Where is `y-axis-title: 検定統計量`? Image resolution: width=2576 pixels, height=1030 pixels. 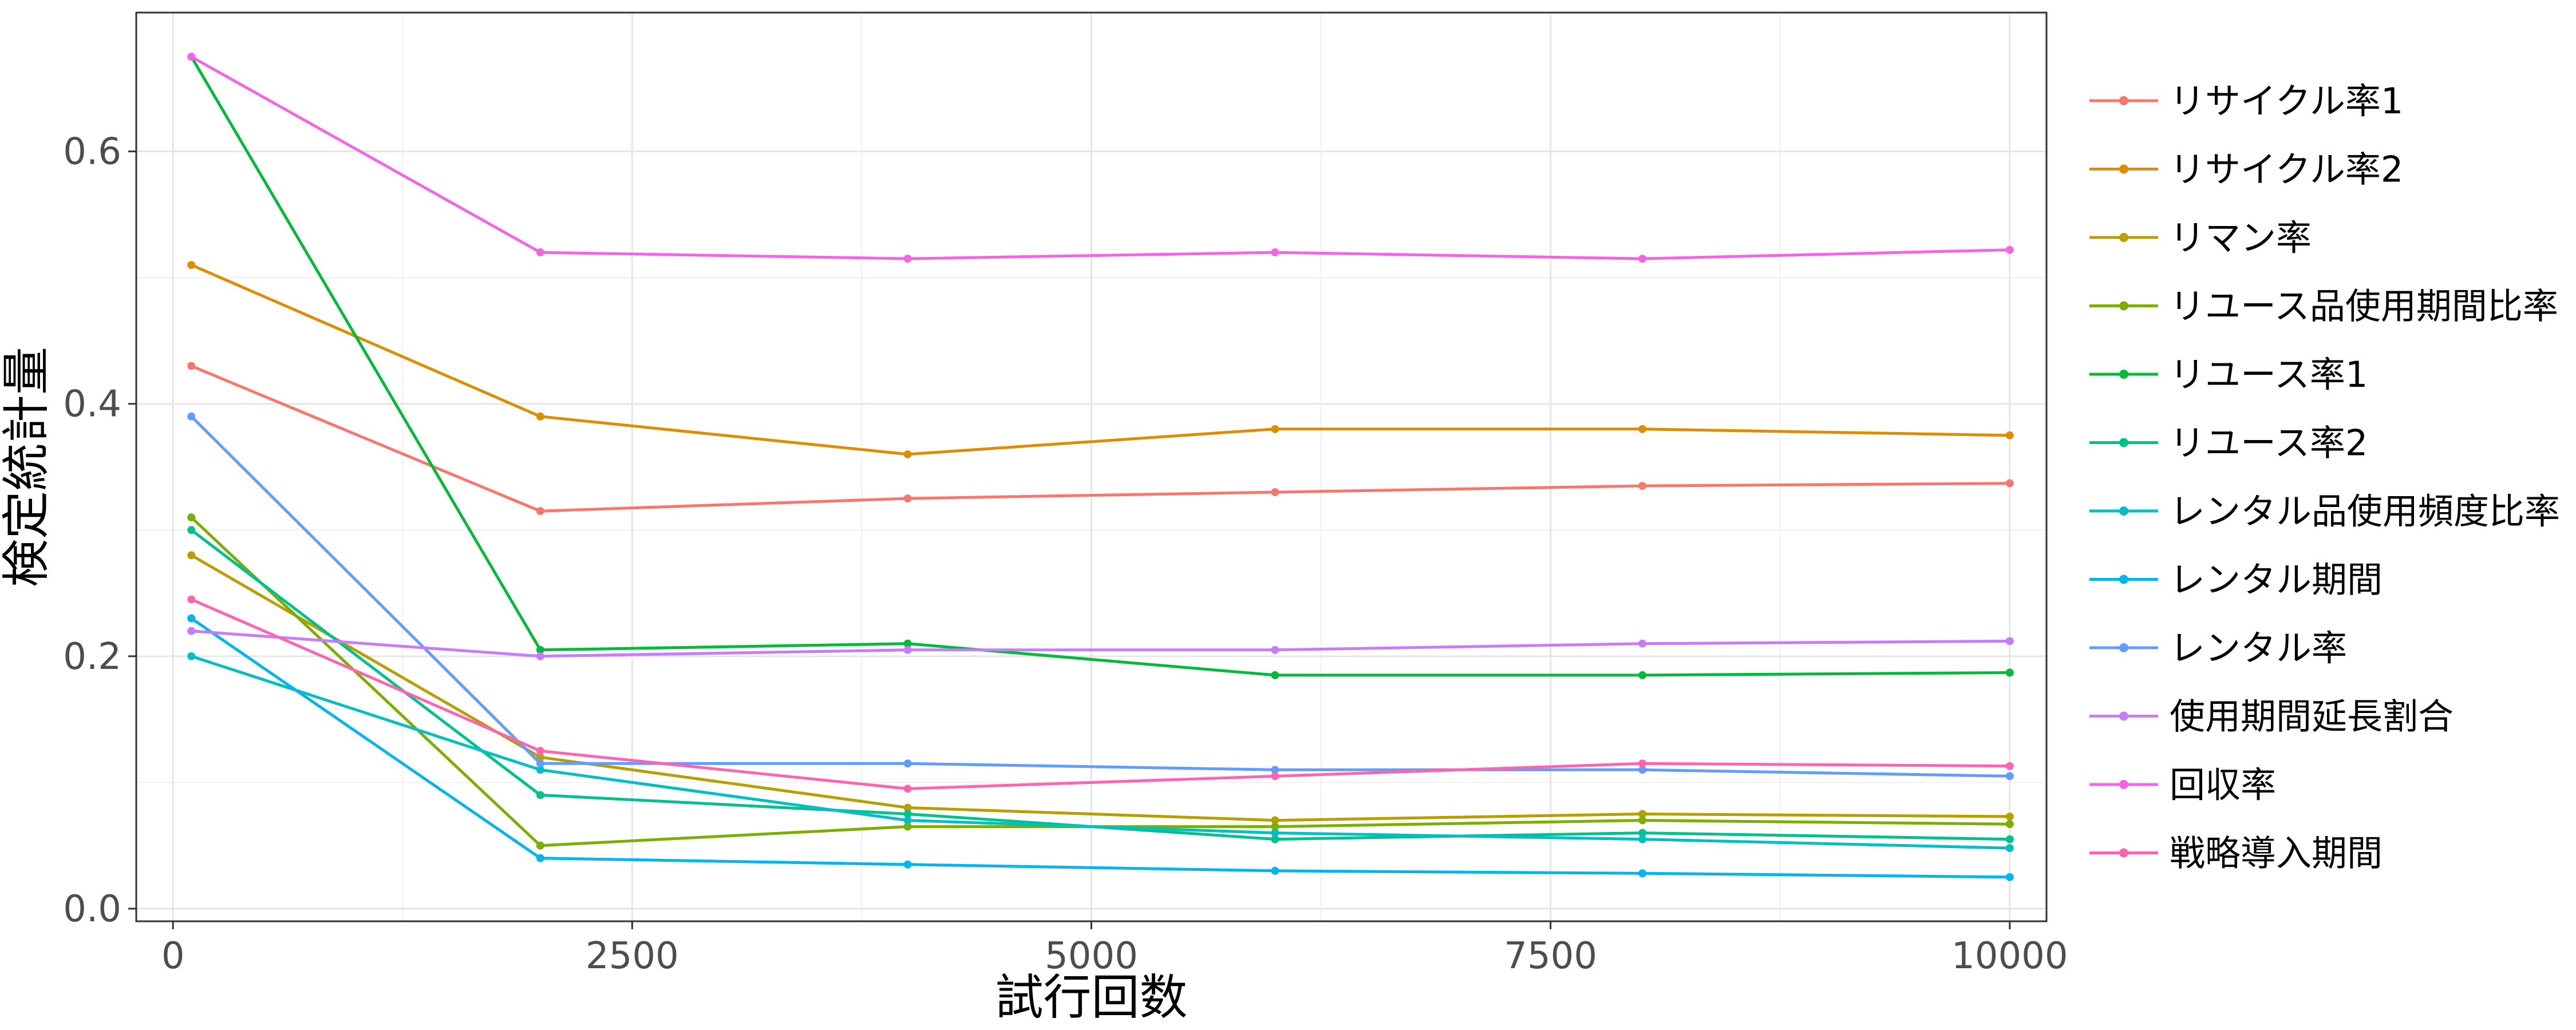 y-axis-title: 検定統計量 is located at coordinates (27, 467).